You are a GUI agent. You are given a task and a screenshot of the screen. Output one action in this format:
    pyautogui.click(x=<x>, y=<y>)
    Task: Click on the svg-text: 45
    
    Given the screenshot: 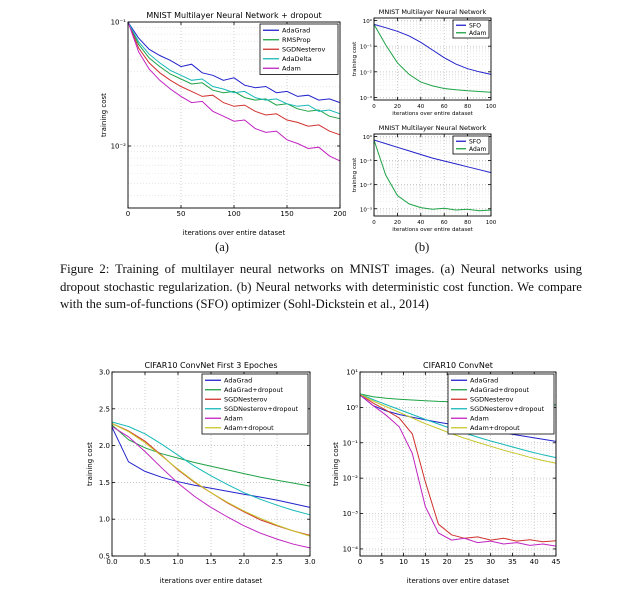 What is the action you would take?
    pyautogui.click(x=556, y=562)
    